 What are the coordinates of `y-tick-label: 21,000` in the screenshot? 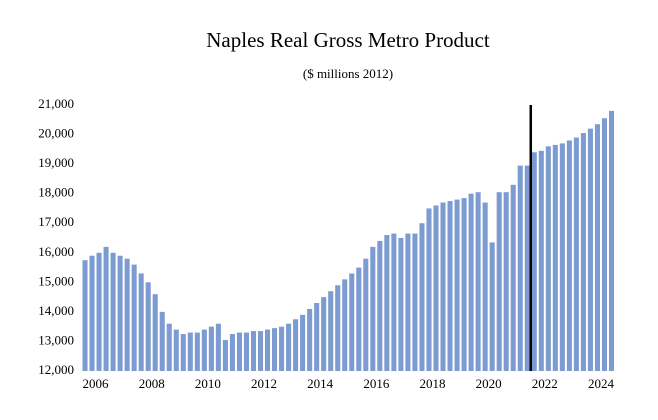 It's located at (56, 103).